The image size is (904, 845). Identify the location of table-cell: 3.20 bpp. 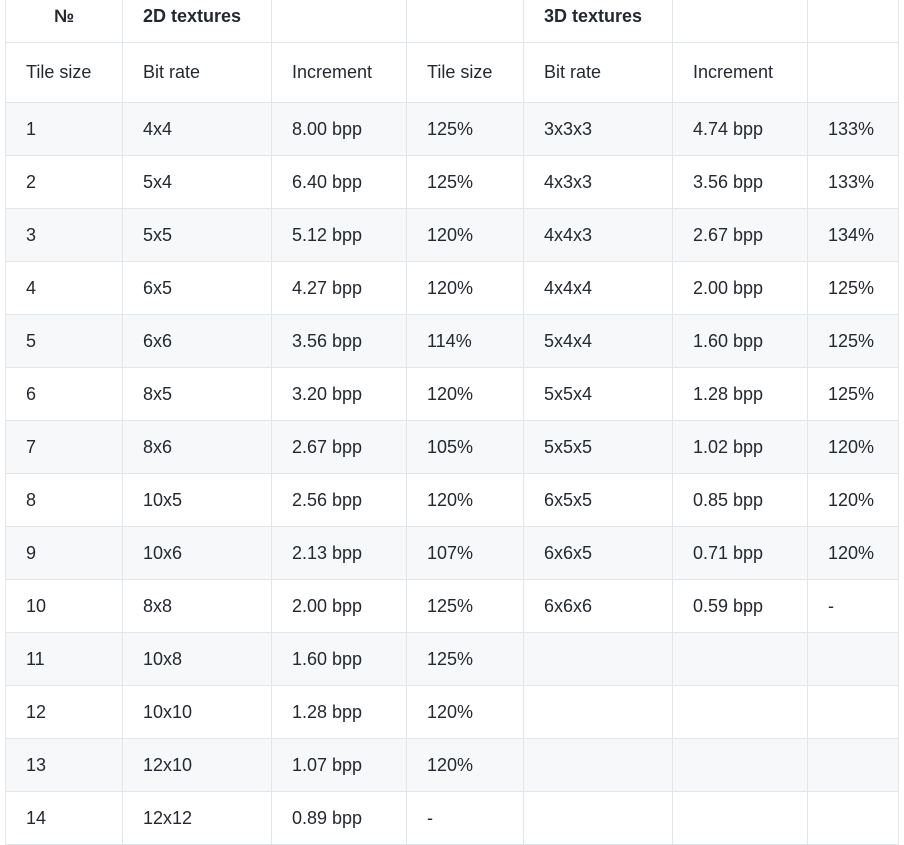
(339, 394).